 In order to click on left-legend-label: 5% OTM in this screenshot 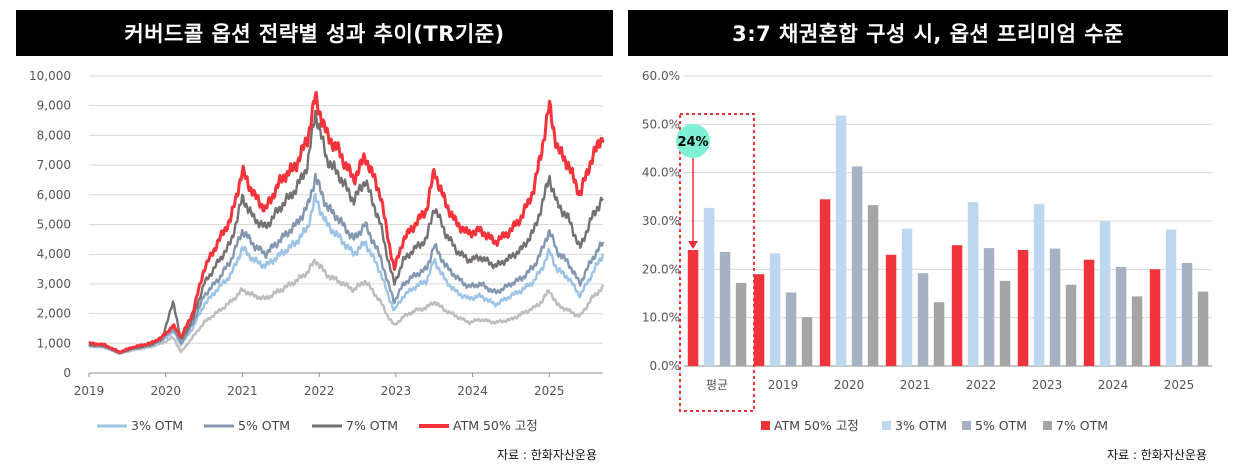, I will do `click(264, 425)`.